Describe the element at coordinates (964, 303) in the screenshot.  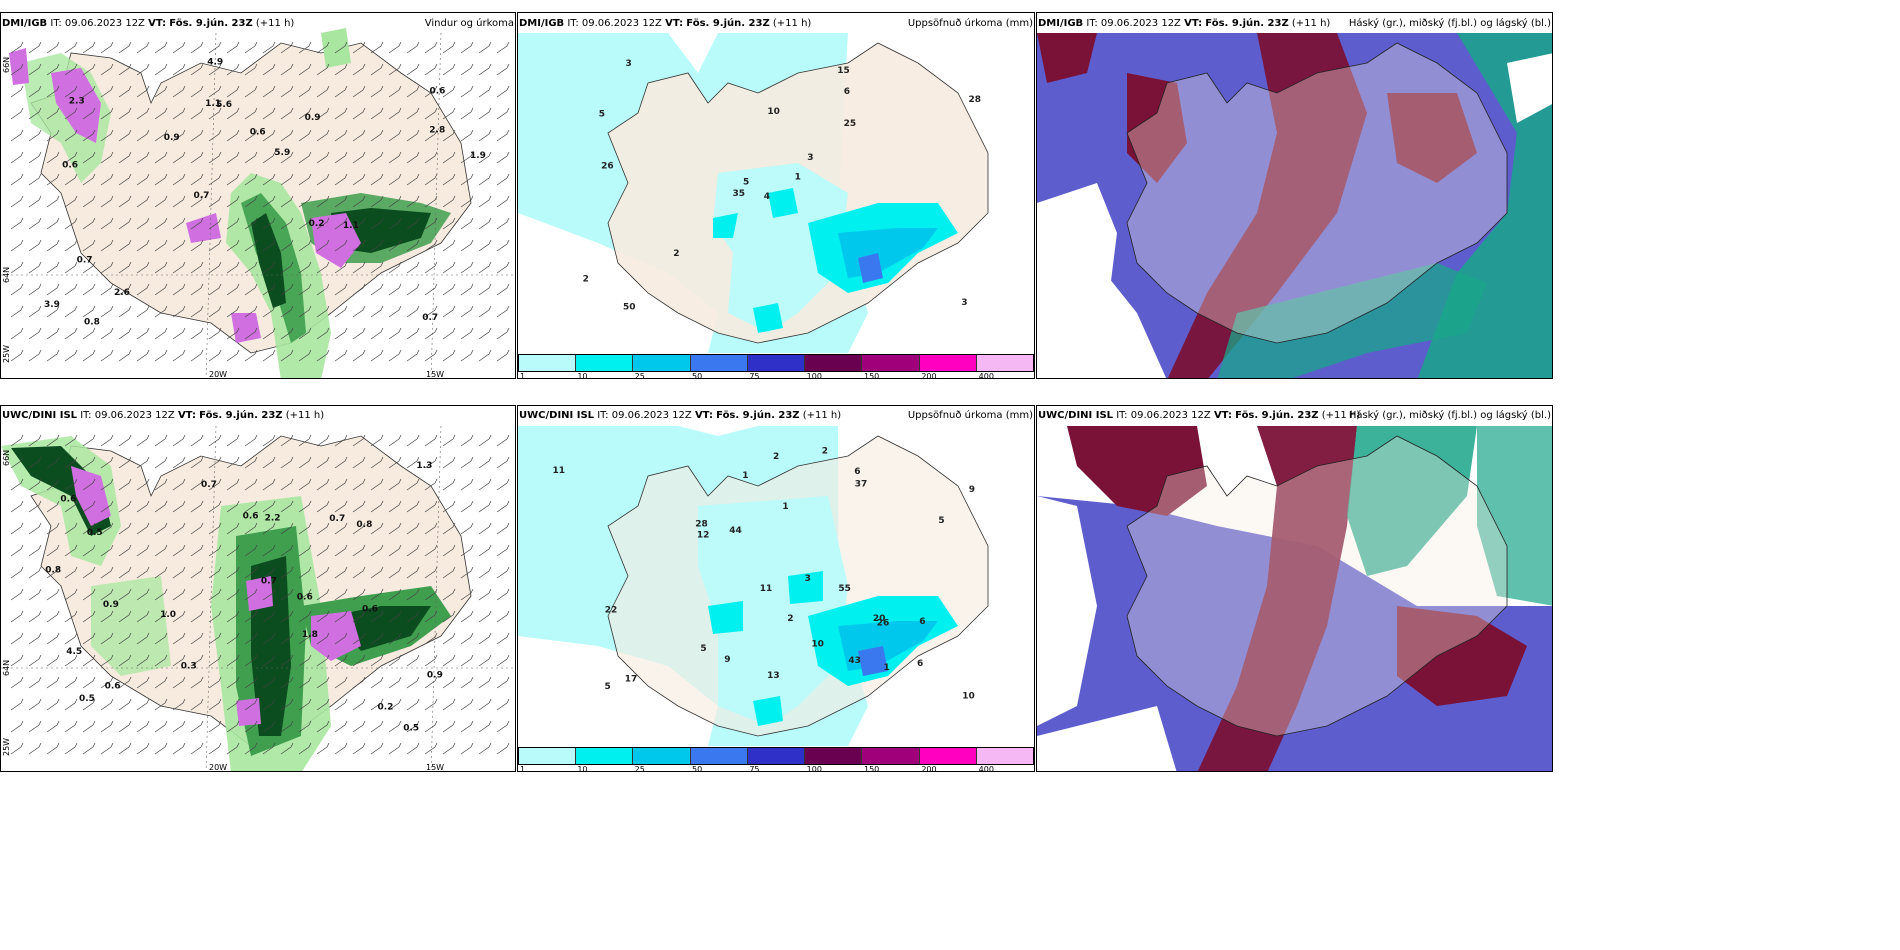
I see `value-label: 3` at that location.